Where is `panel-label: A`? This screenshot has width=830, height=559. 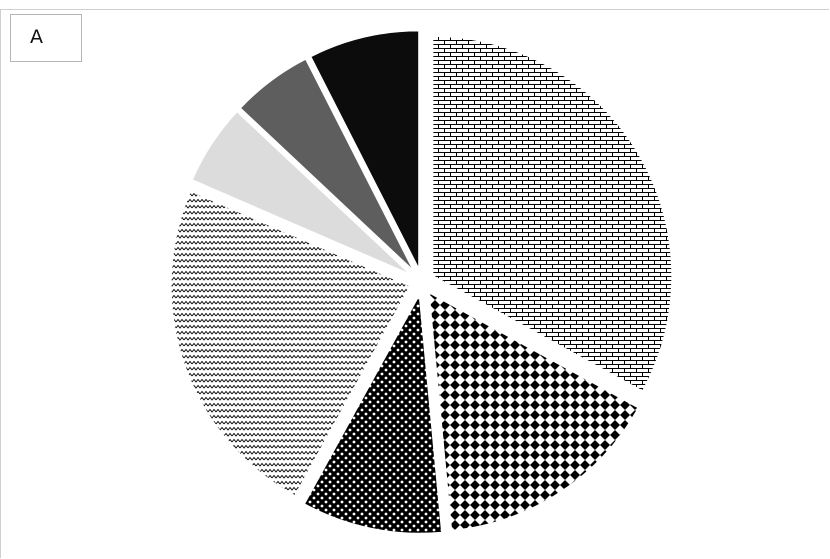
panel-label: A is located at coordinates (46, 38).